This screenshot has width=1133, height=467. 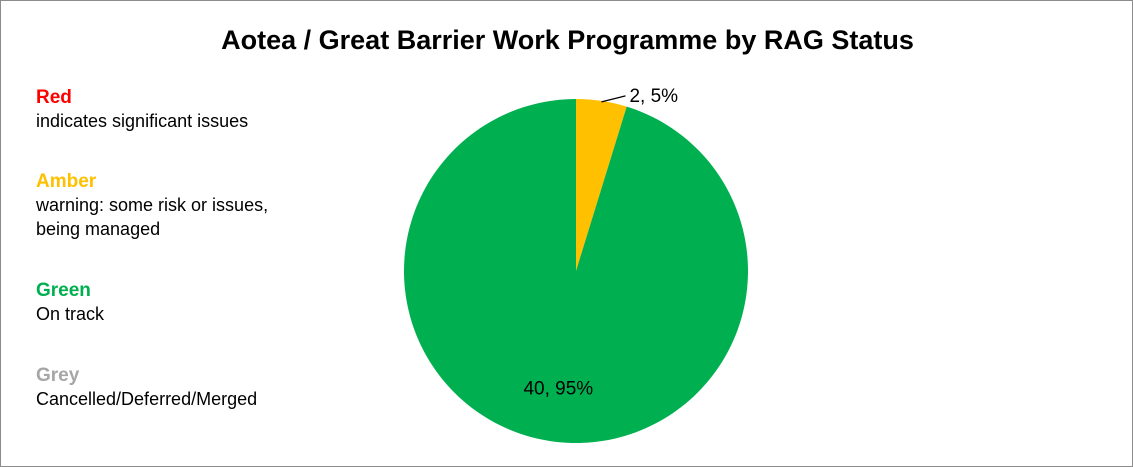 What do you see at coordinates (70, 314) in the screenshot?
I see `legend-desc-green: On track` at bounding box center [70, 314].